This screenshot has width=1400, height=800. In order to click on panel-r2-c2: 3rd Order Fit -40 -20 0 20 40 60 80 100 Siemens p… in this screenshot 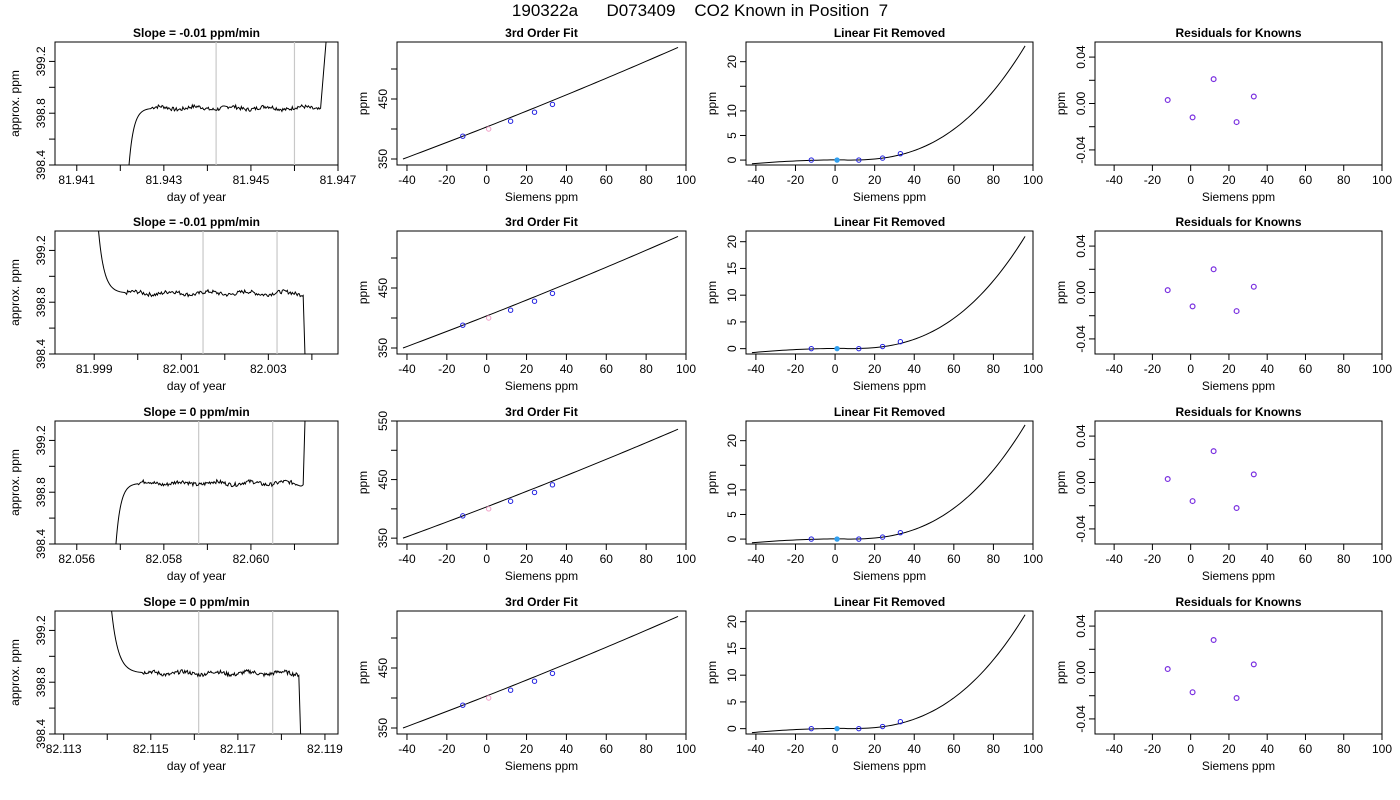, I will do `click(526, 304)`.